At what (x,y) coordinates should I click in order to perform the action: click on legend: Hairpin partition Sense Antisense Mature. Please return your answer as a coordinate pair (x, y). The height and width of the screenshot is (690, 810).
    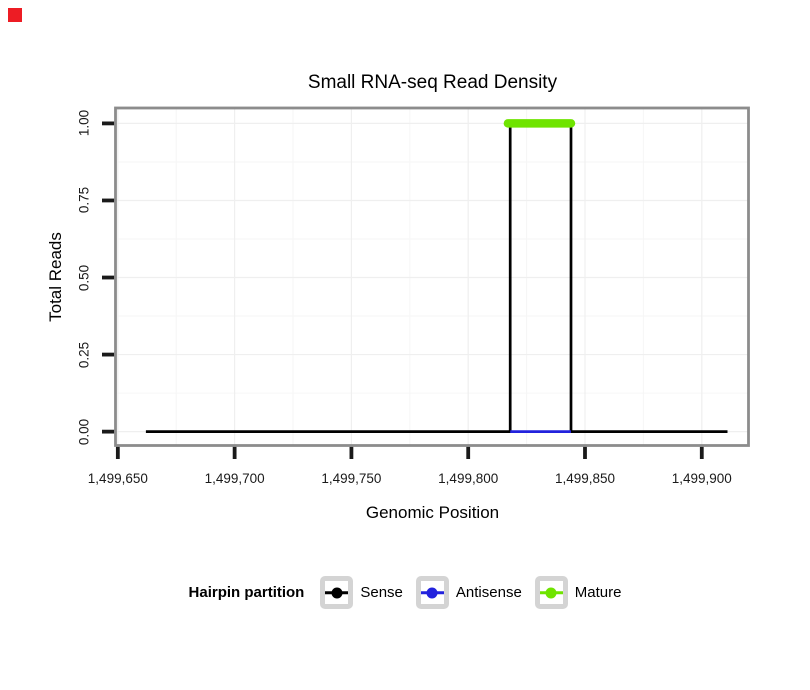
    Looking at the image, I should click on (405, 592).